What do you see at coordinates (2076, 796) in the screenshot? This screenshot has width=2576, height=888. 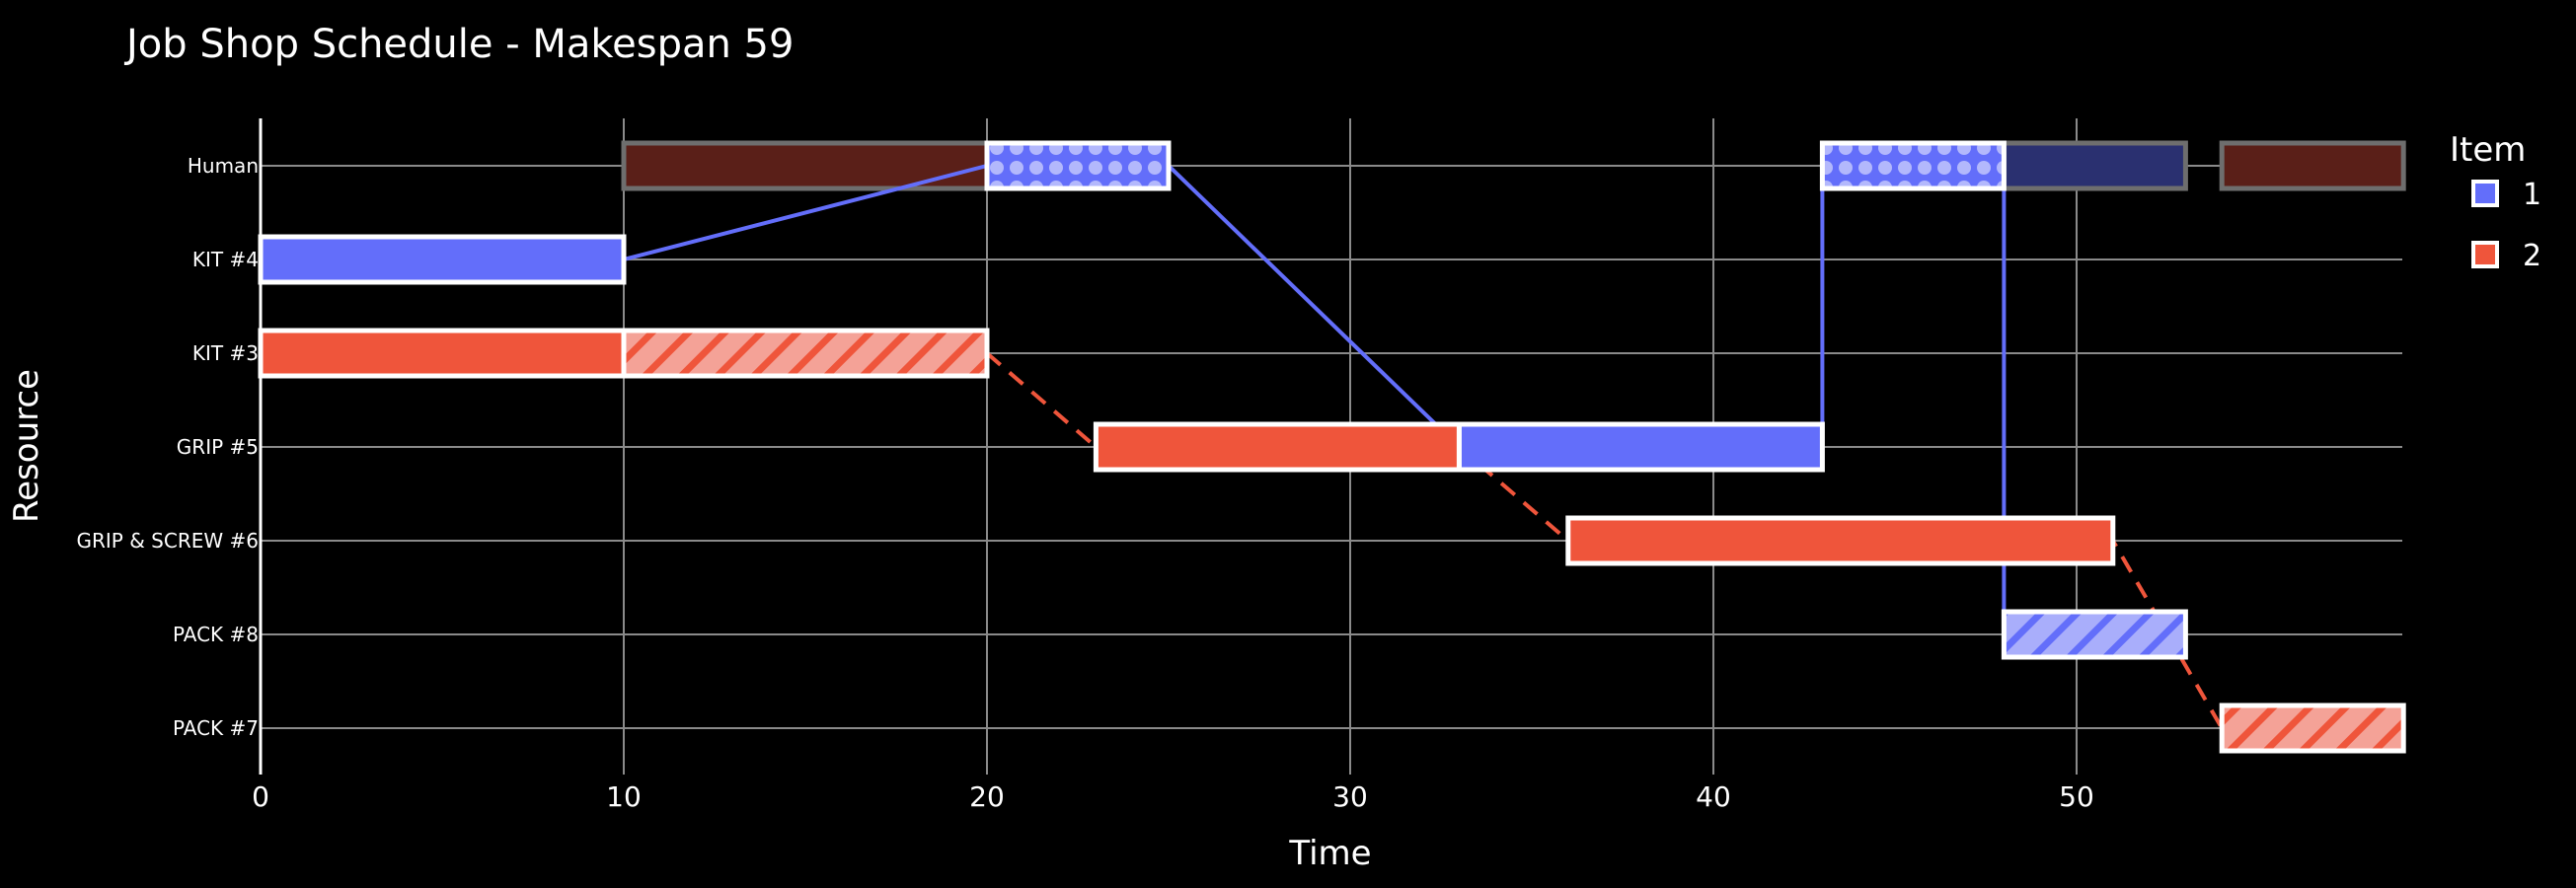 I see `x-tick-label: 50` at bounding box center [2076, 796].